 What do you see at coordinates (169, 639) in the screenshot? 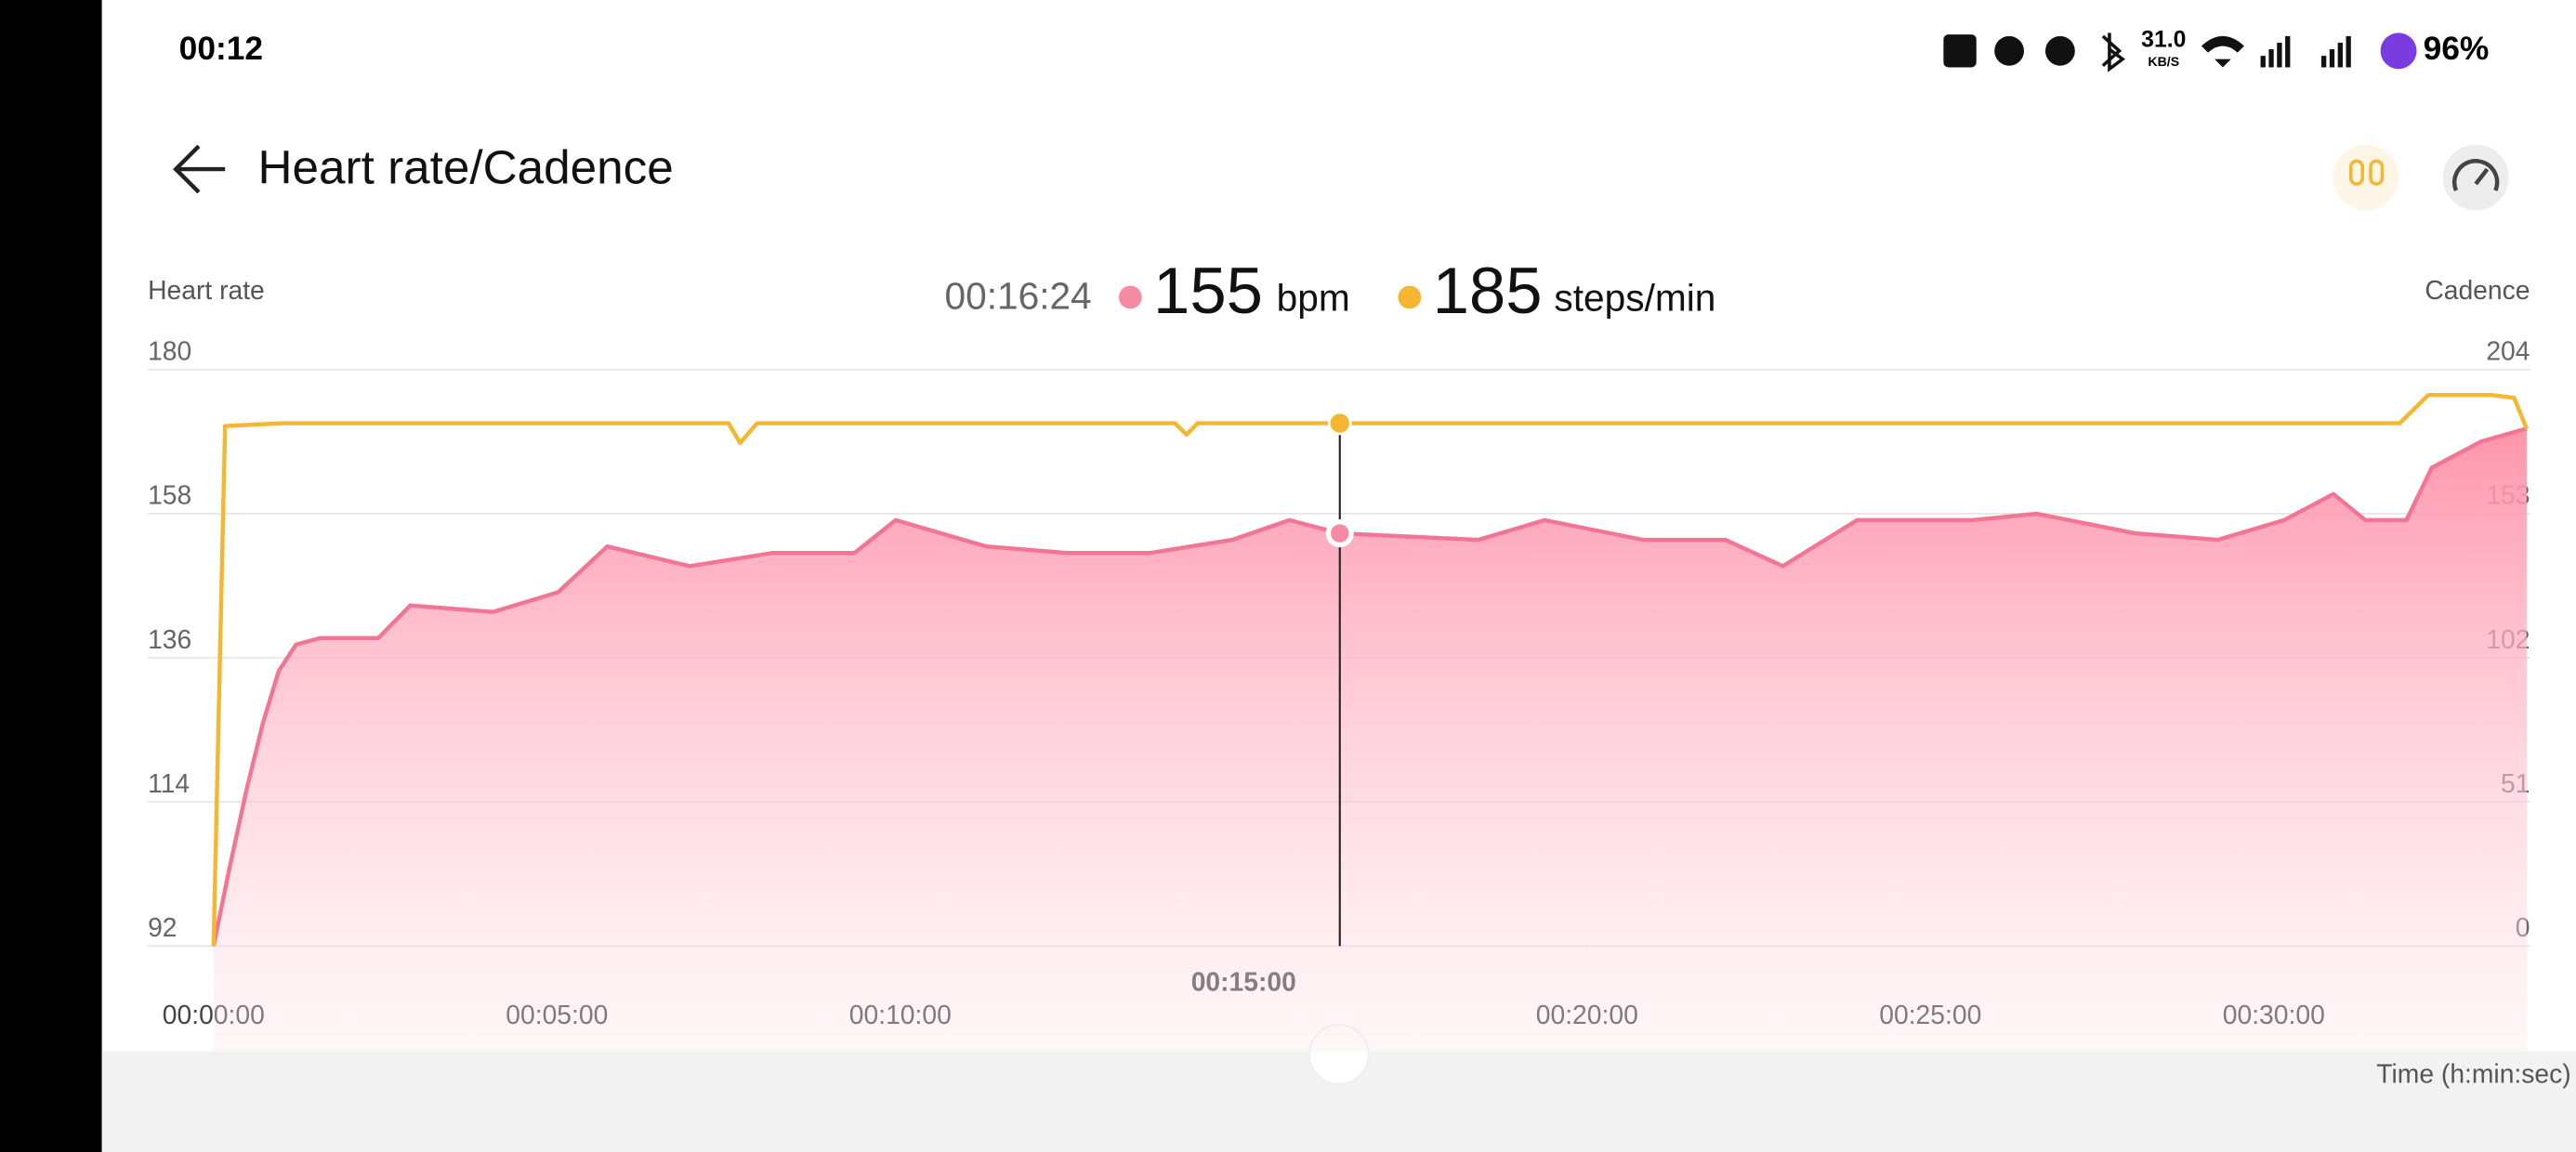
I see `y-tick-label: 136` at bounding box center [169, 639].